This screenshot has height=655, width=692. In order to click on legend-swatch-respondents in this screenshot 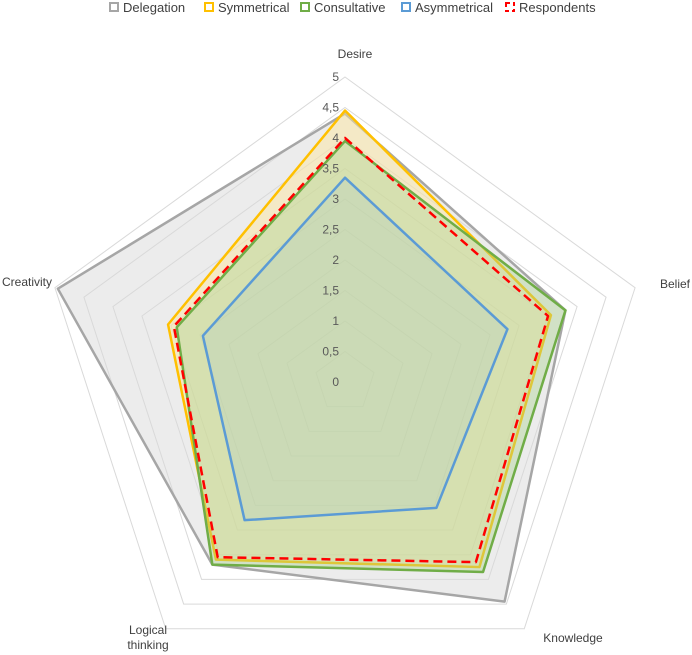, I will do `click(510, 7)`.